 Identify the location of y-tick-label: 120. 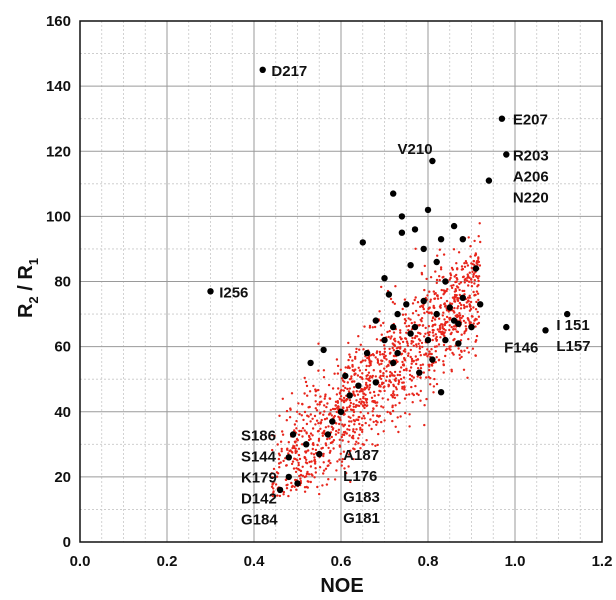
(58, 151).